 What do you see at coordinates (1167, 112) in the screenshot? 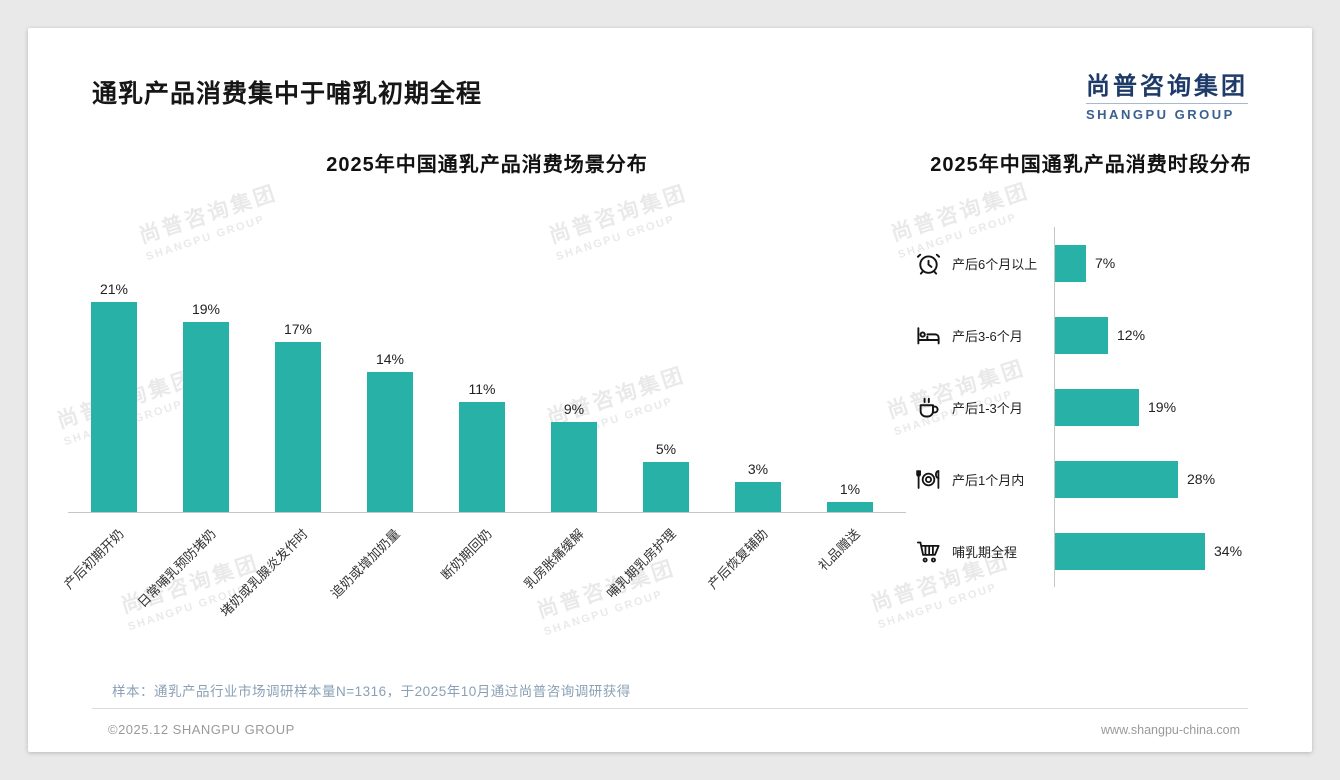
I see `logo-text-en: SHANGPU GROUP` at bounding box center [1167, 112].